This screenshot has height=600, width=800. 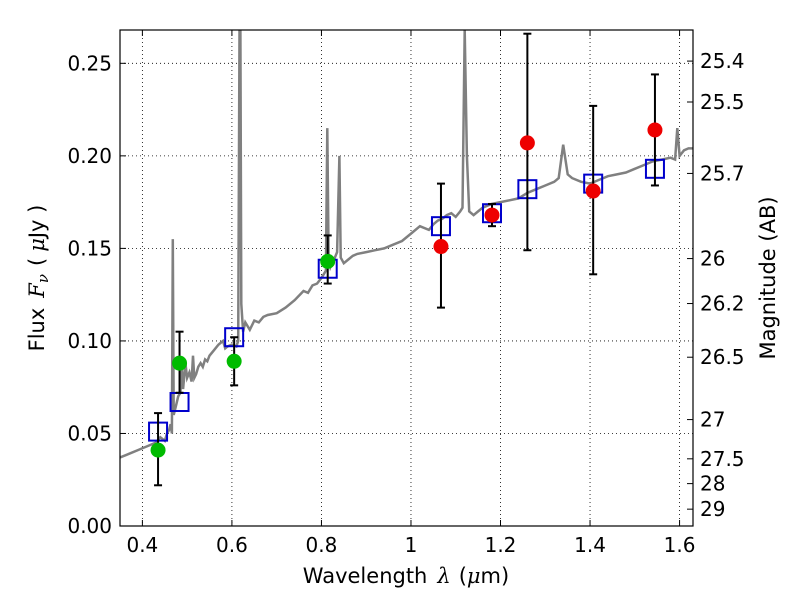 I want to click on y-tick-label: 0.25, so click(x=89, y=63).